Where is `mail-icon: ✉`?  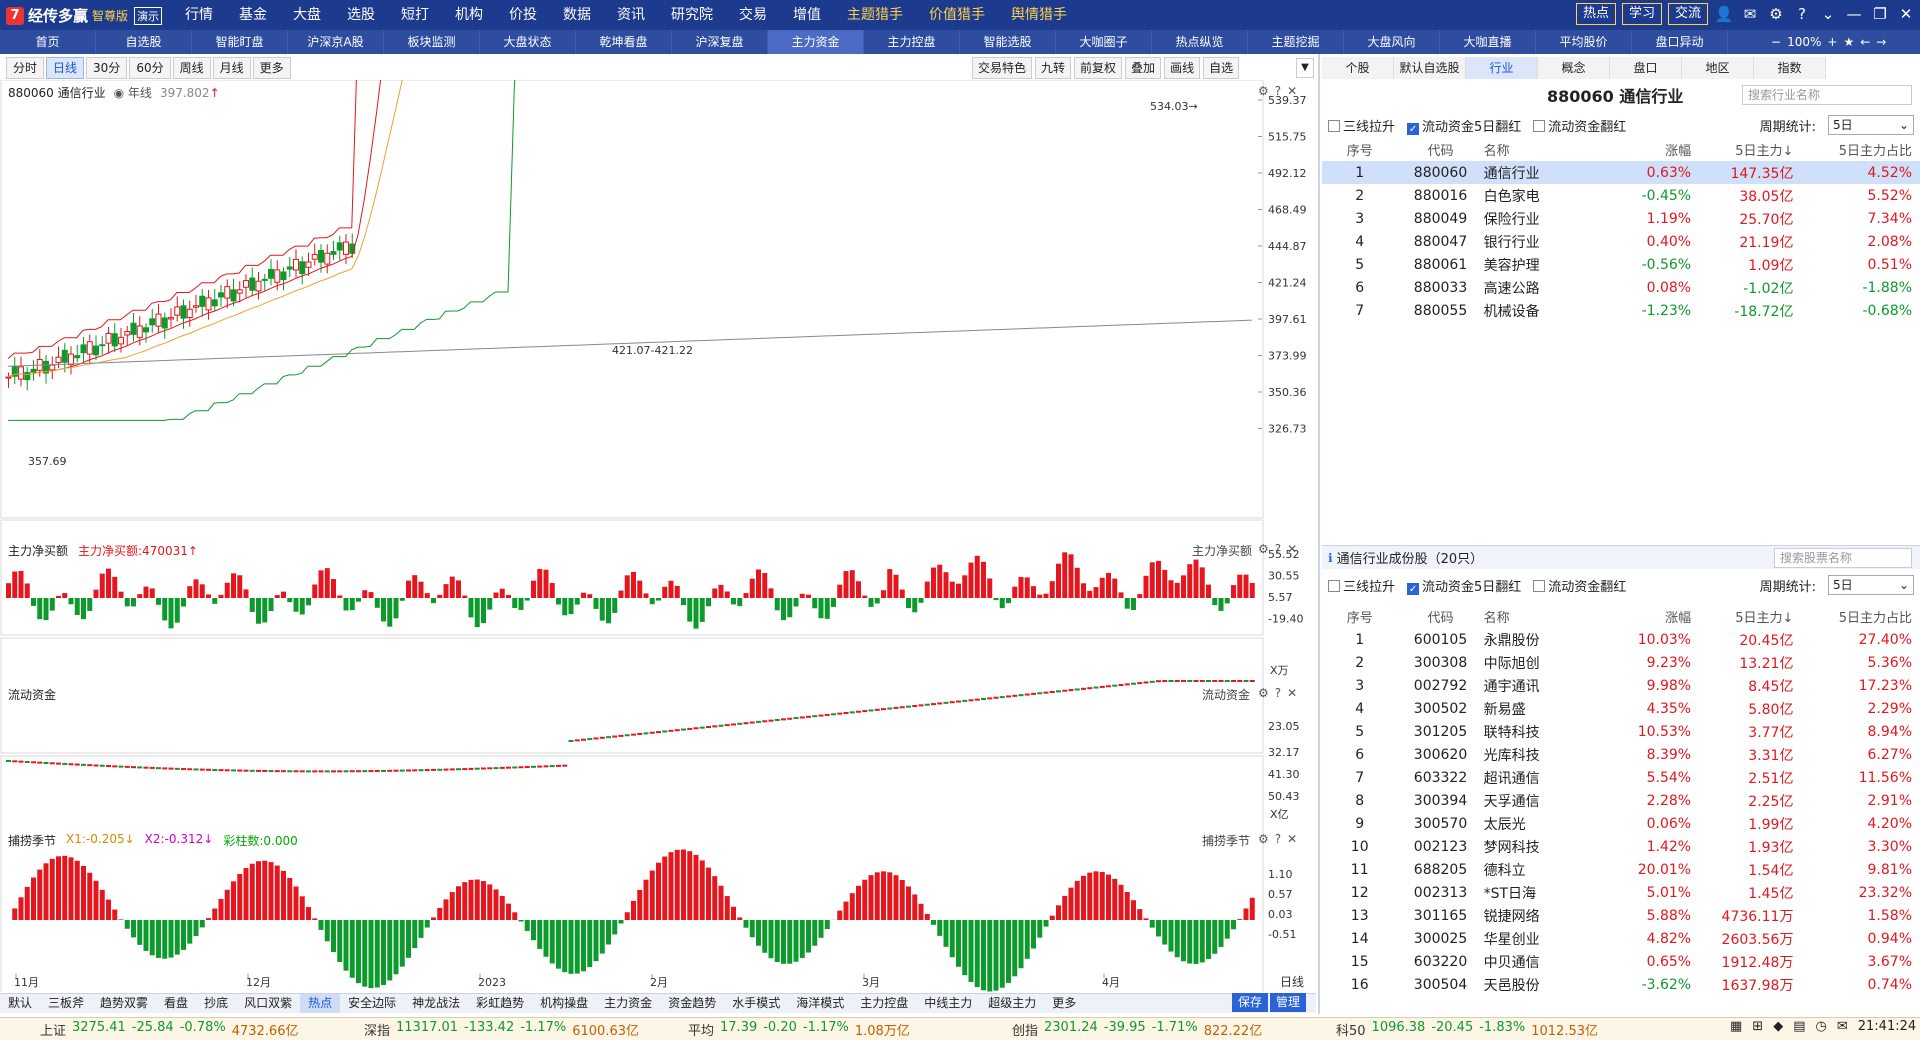 mail-icon: ✉ is located at coordinates (1750, 14).